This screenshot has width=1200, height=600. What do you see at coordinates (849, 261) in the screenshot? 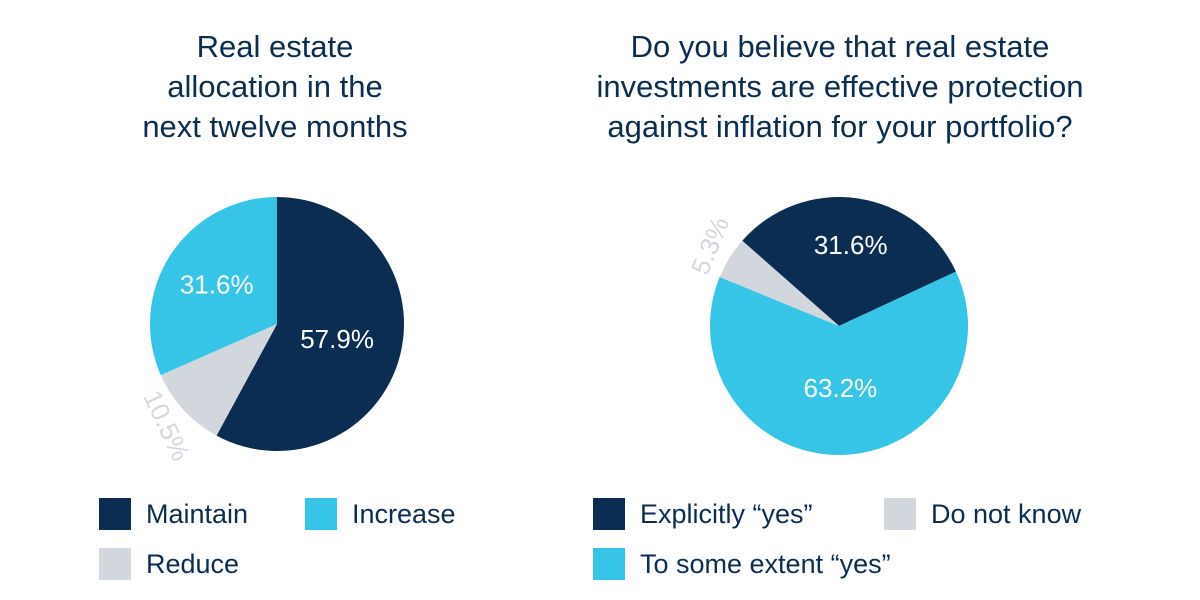
I see `pie-slice-explicitly-yes` at bounding box center [849, 261].